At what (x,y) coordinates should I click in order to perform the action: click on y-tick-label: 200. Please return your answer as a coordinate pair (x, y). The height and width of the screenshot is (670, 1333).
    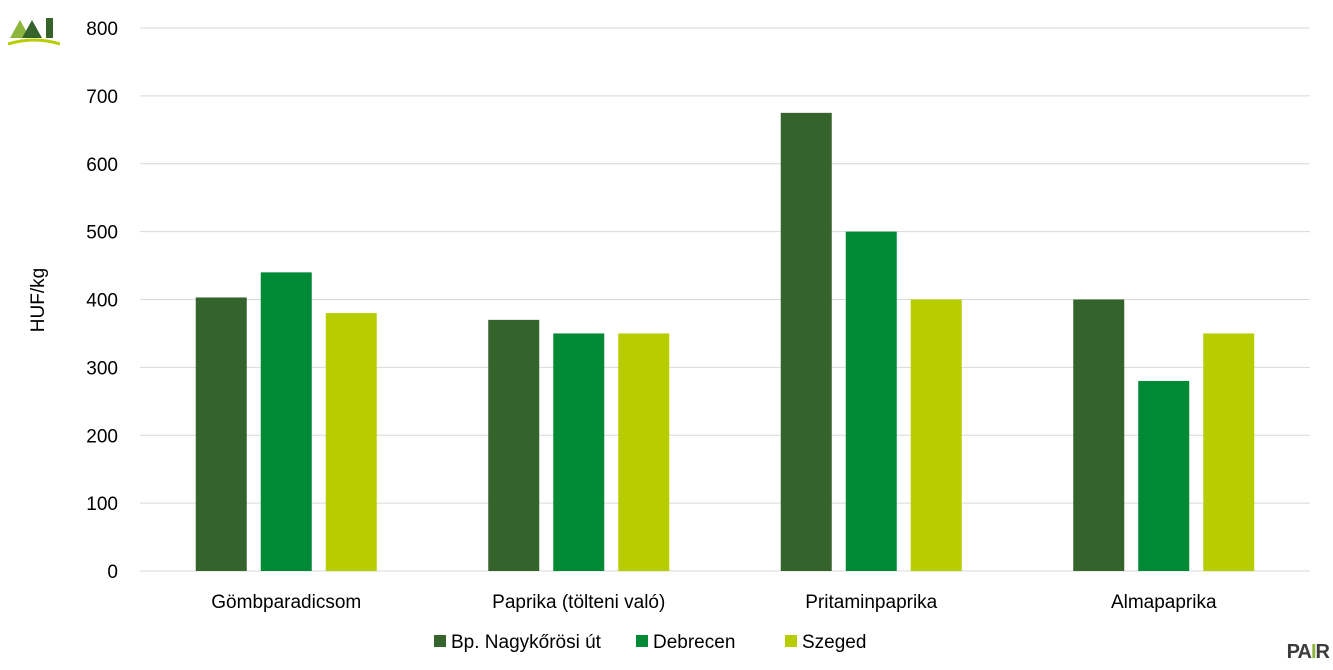
    Looking at the image, I should click on (102, 436).